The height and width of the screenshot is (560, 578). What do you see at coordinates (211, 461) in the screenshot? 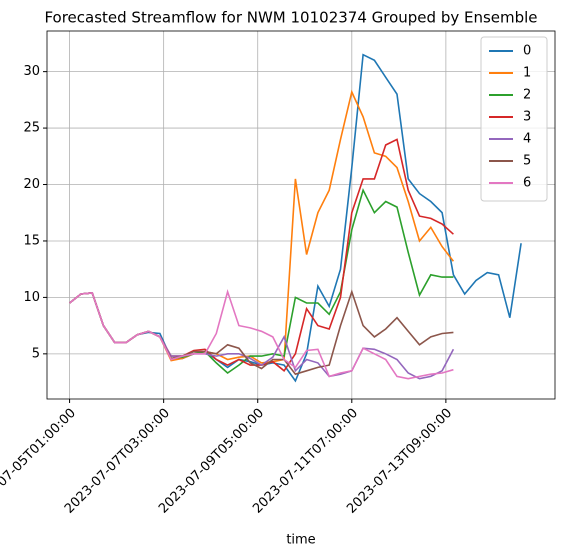
I see `x-tick-label: 2023-07-09T05:00:00` at bounding box center [211, 461].